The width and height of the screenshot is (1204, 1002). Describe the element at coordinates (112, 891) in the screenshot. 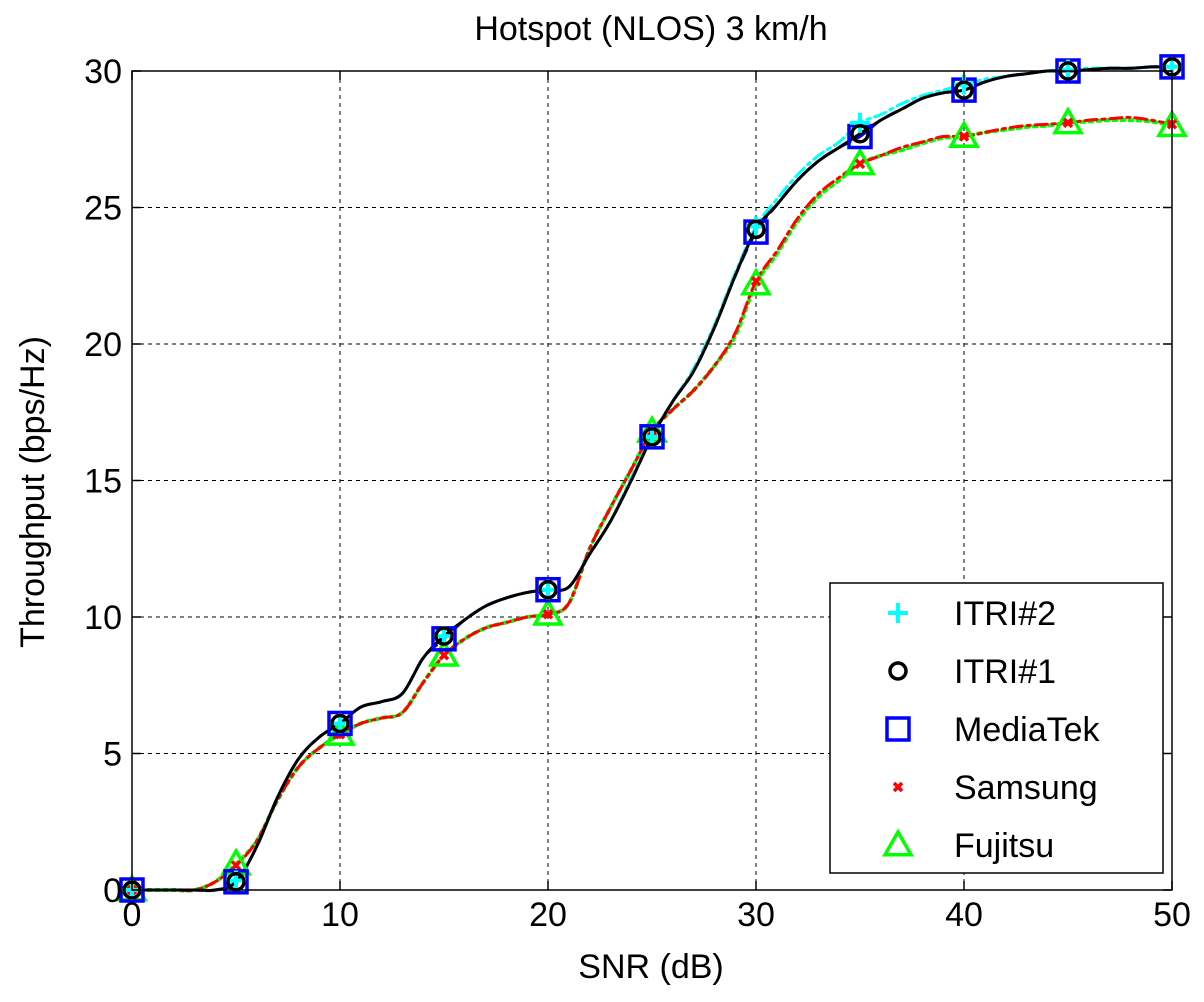

I see `y-tick-label: 0` at that location.